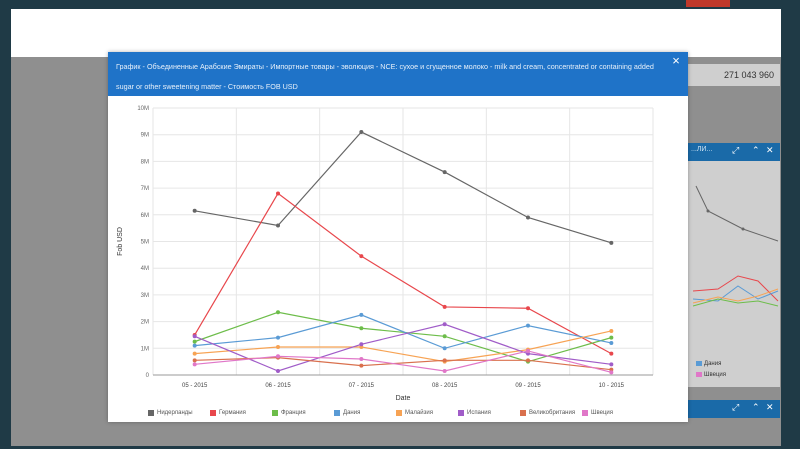 This screenshot has height=449, width=800. Describe the element at coordinates (145, 349) in the screenshot. I see `y-tick-label: 1M` at that location.